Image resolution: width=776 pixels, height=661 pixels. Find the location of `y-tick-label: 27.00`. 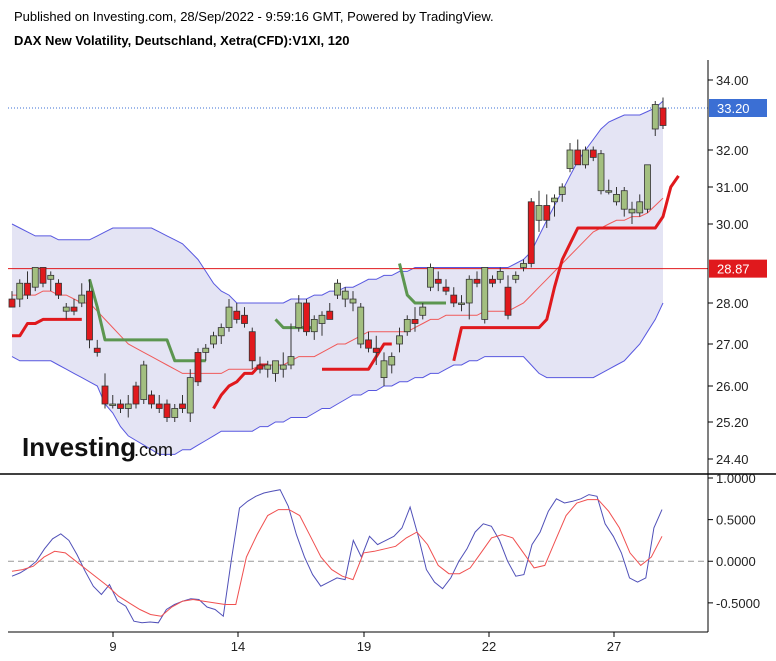

y-tick-label: 27.00 is located at coordinates (732, 344).